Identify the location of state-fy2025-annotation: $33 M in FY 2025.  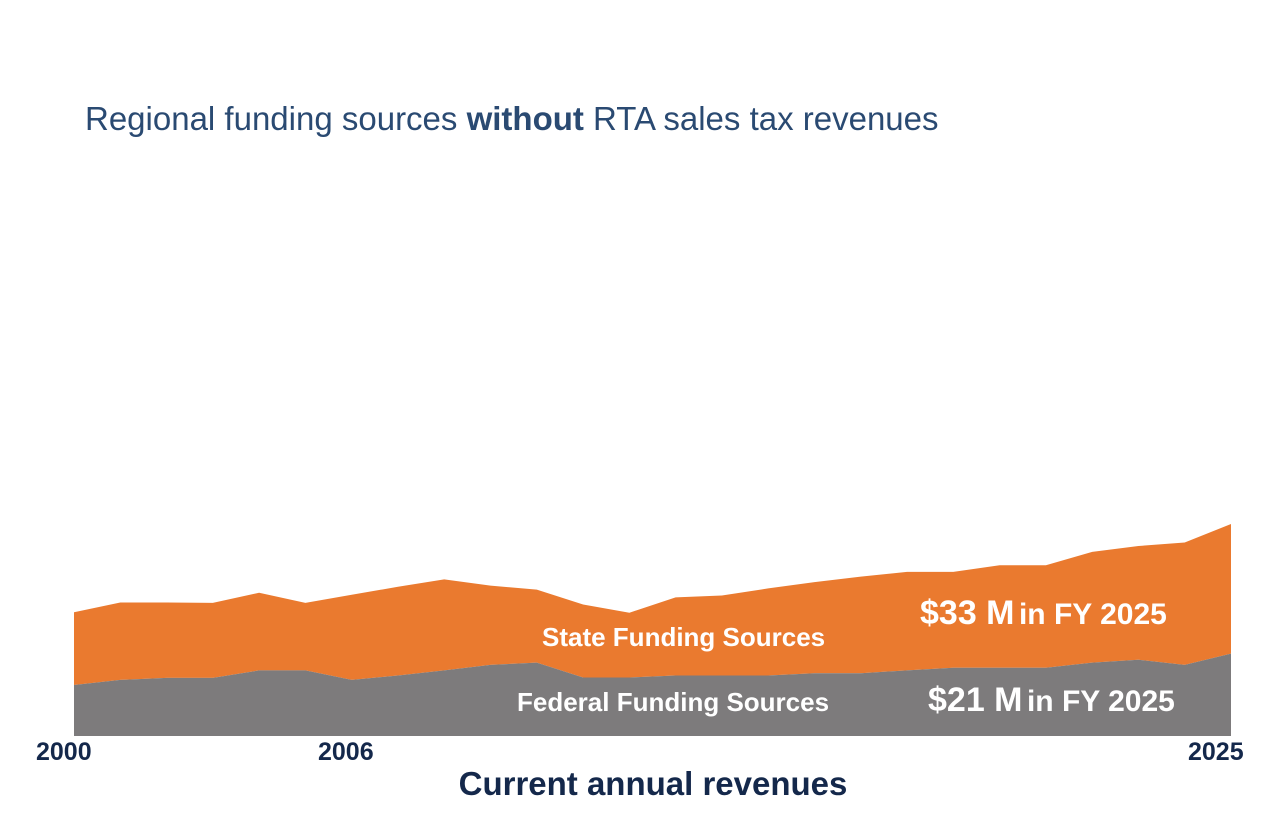
(1043, 613).